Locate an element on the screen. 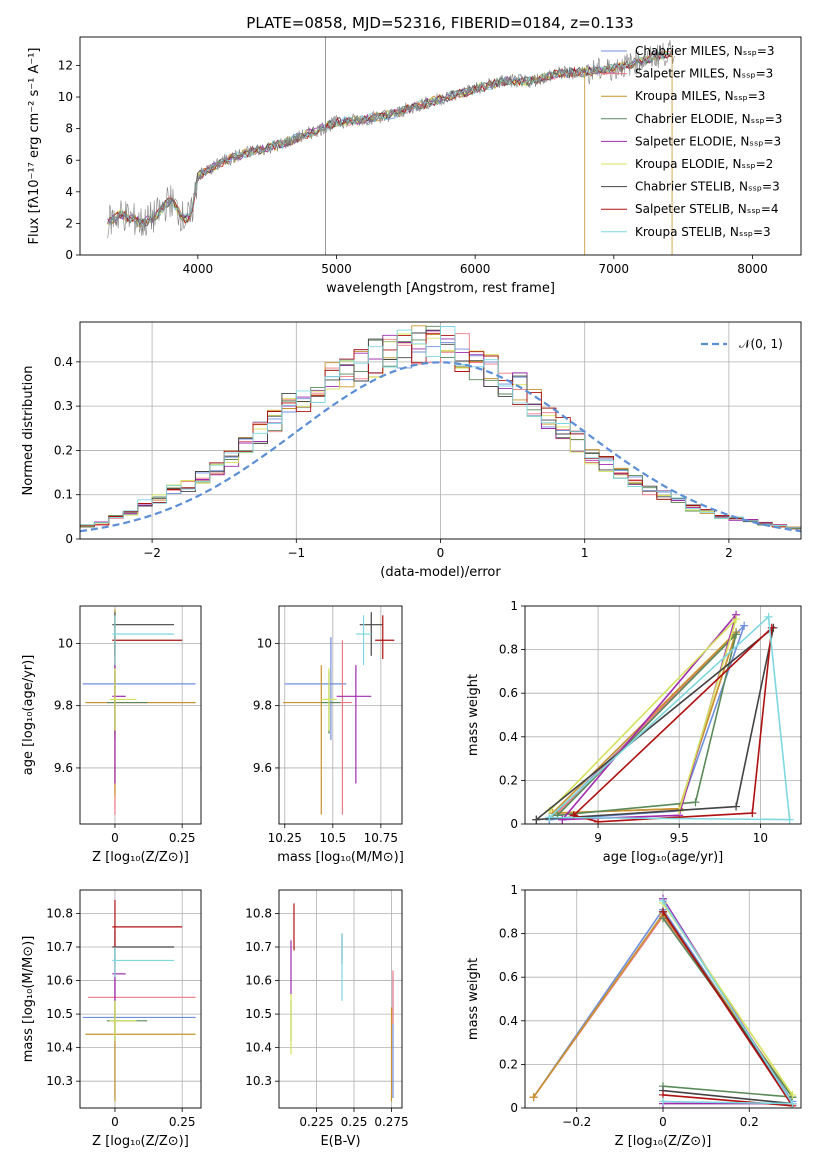 The width and height of the screenshot is (819, 1170). x-tick-label: 0.225 is located at coordinates (316, 1122).